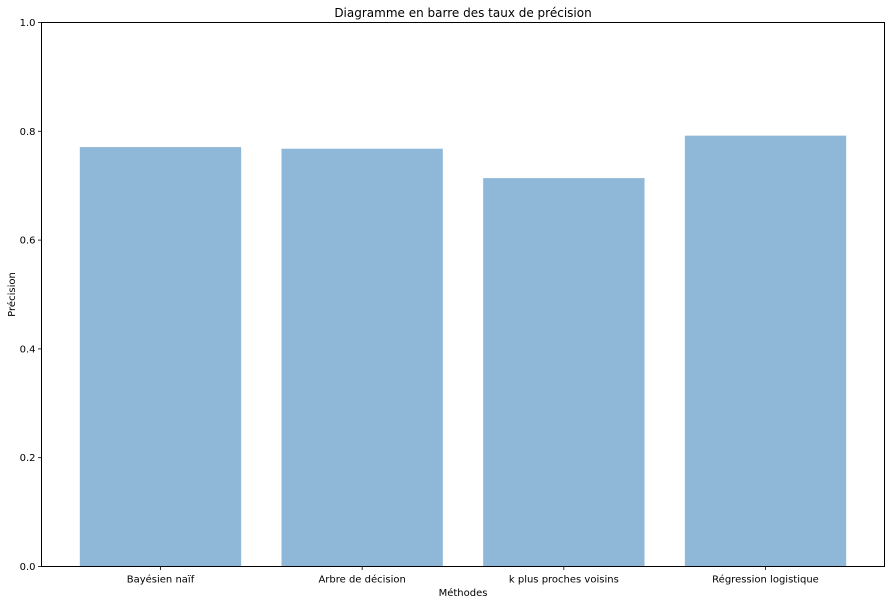 This screenshot has height=605, width=888. I want to click on chart-title: Diagramme en barre des taux de précision, so click(462, 13).